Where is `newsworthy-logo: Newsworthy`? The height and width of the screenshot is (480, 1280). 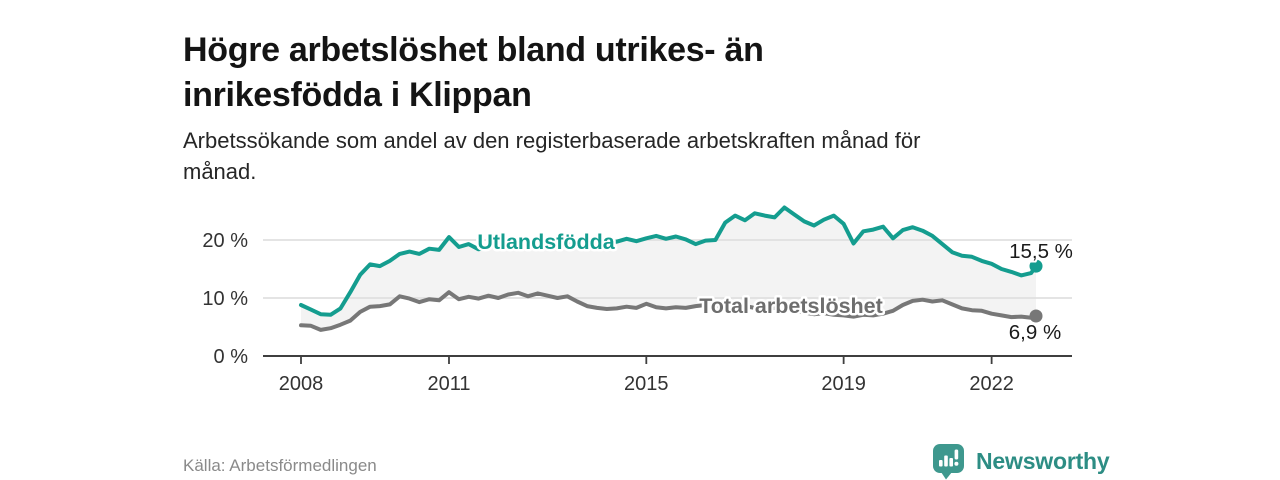 newsworthy-logo: Newsworthy is located at coordinates (1019, 461).